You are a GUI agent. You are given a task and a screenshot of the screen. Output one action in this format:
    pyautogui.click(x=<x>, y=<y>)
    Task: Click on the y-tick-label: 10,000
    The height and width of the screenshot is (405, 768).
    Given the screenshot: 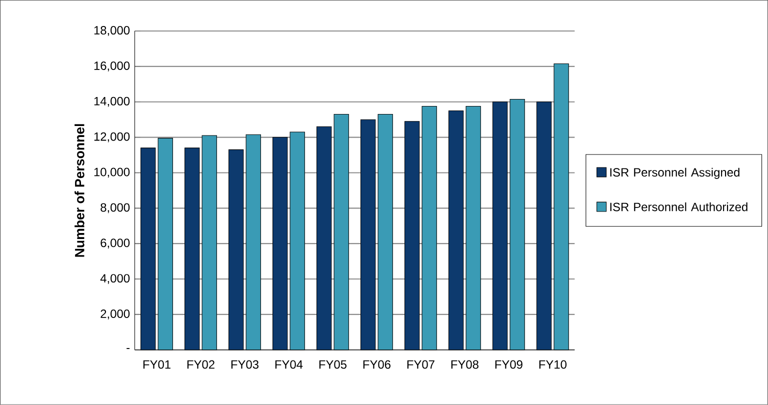 What is the action you would take?
    pyautogui.click(x=112, y=173)
    